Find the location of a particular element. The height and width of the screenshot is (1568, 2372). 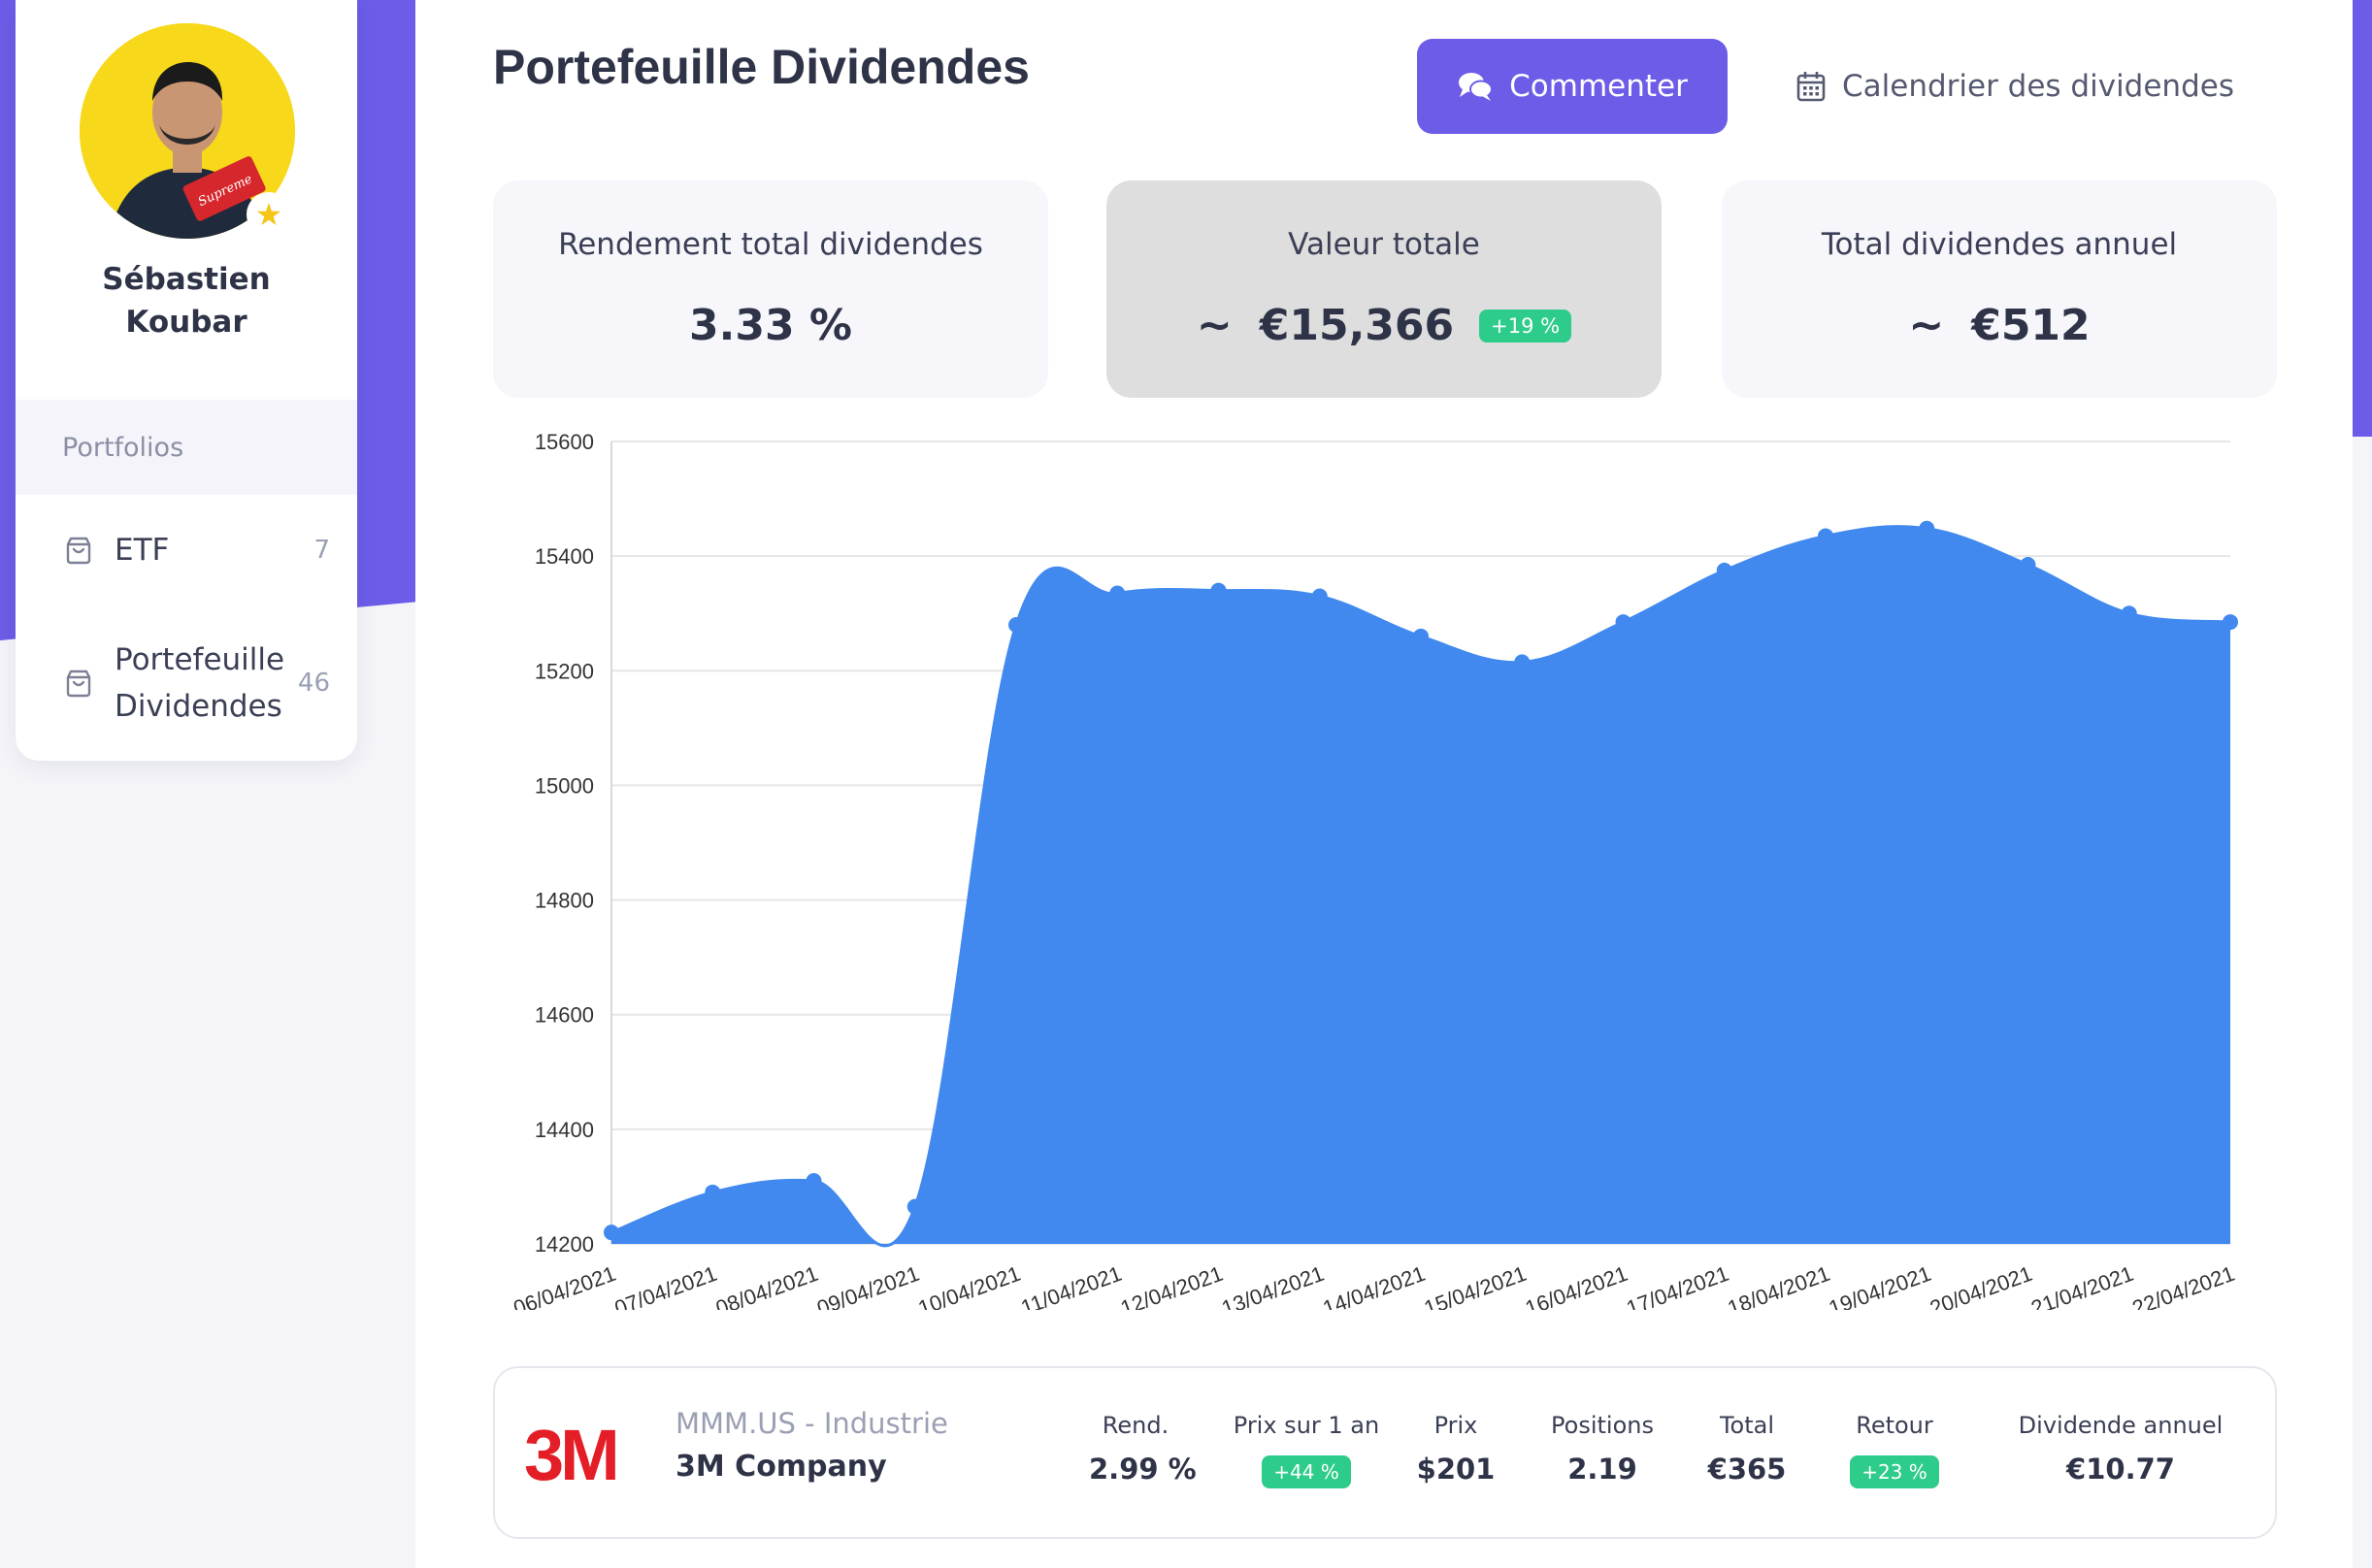

metric-annual-dividend: Dividende annuel €10.77 is located at coordinates (2120, 1448).